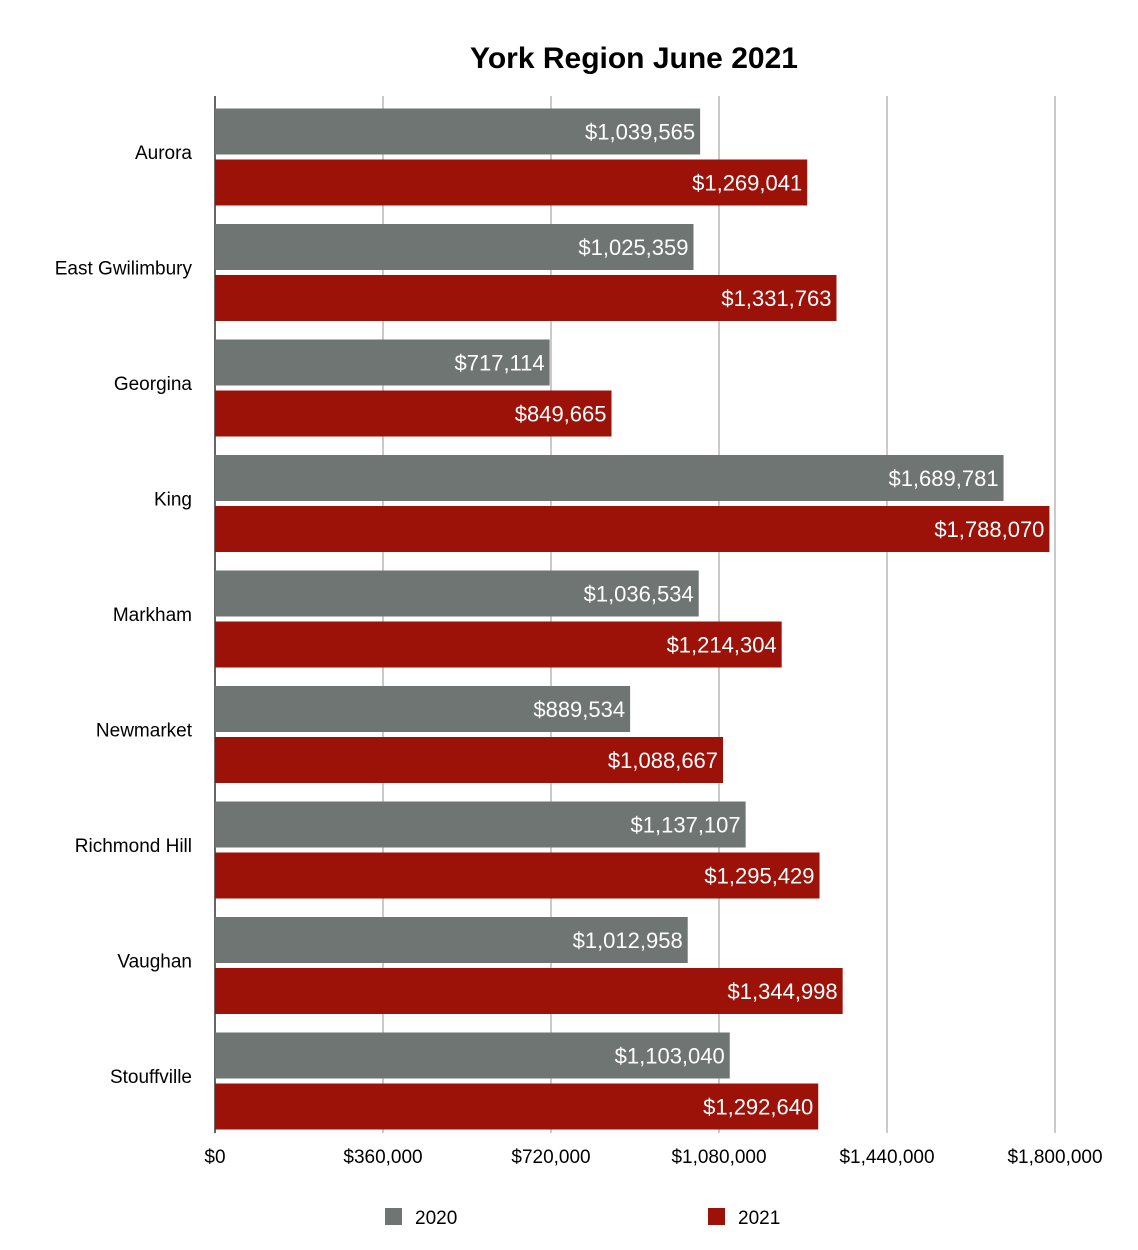  I want to click on data-label: $1,088,667, so click(663, 760).